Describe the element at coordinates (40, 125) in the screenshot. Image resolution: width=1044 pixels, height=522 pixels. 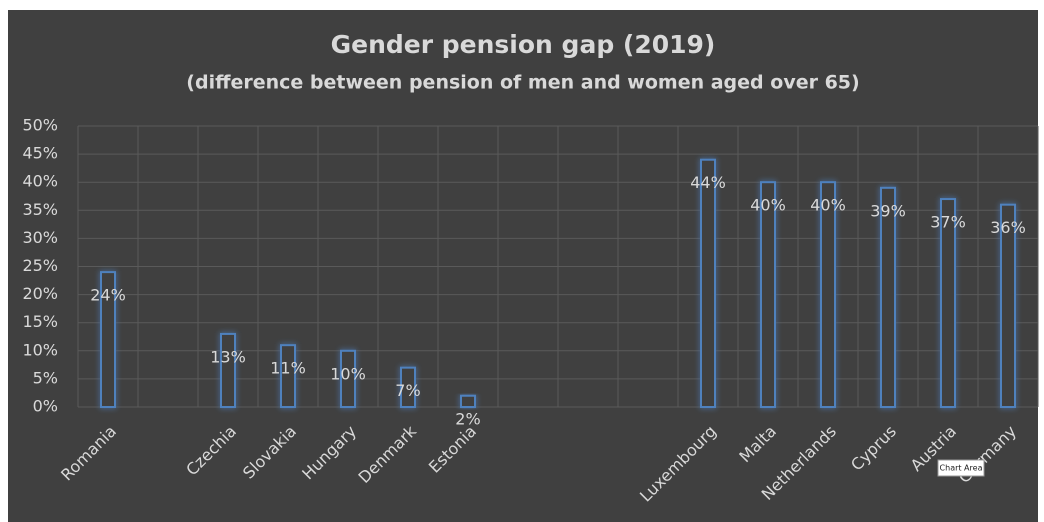
I see `y-tick-label: 50%` at that location.